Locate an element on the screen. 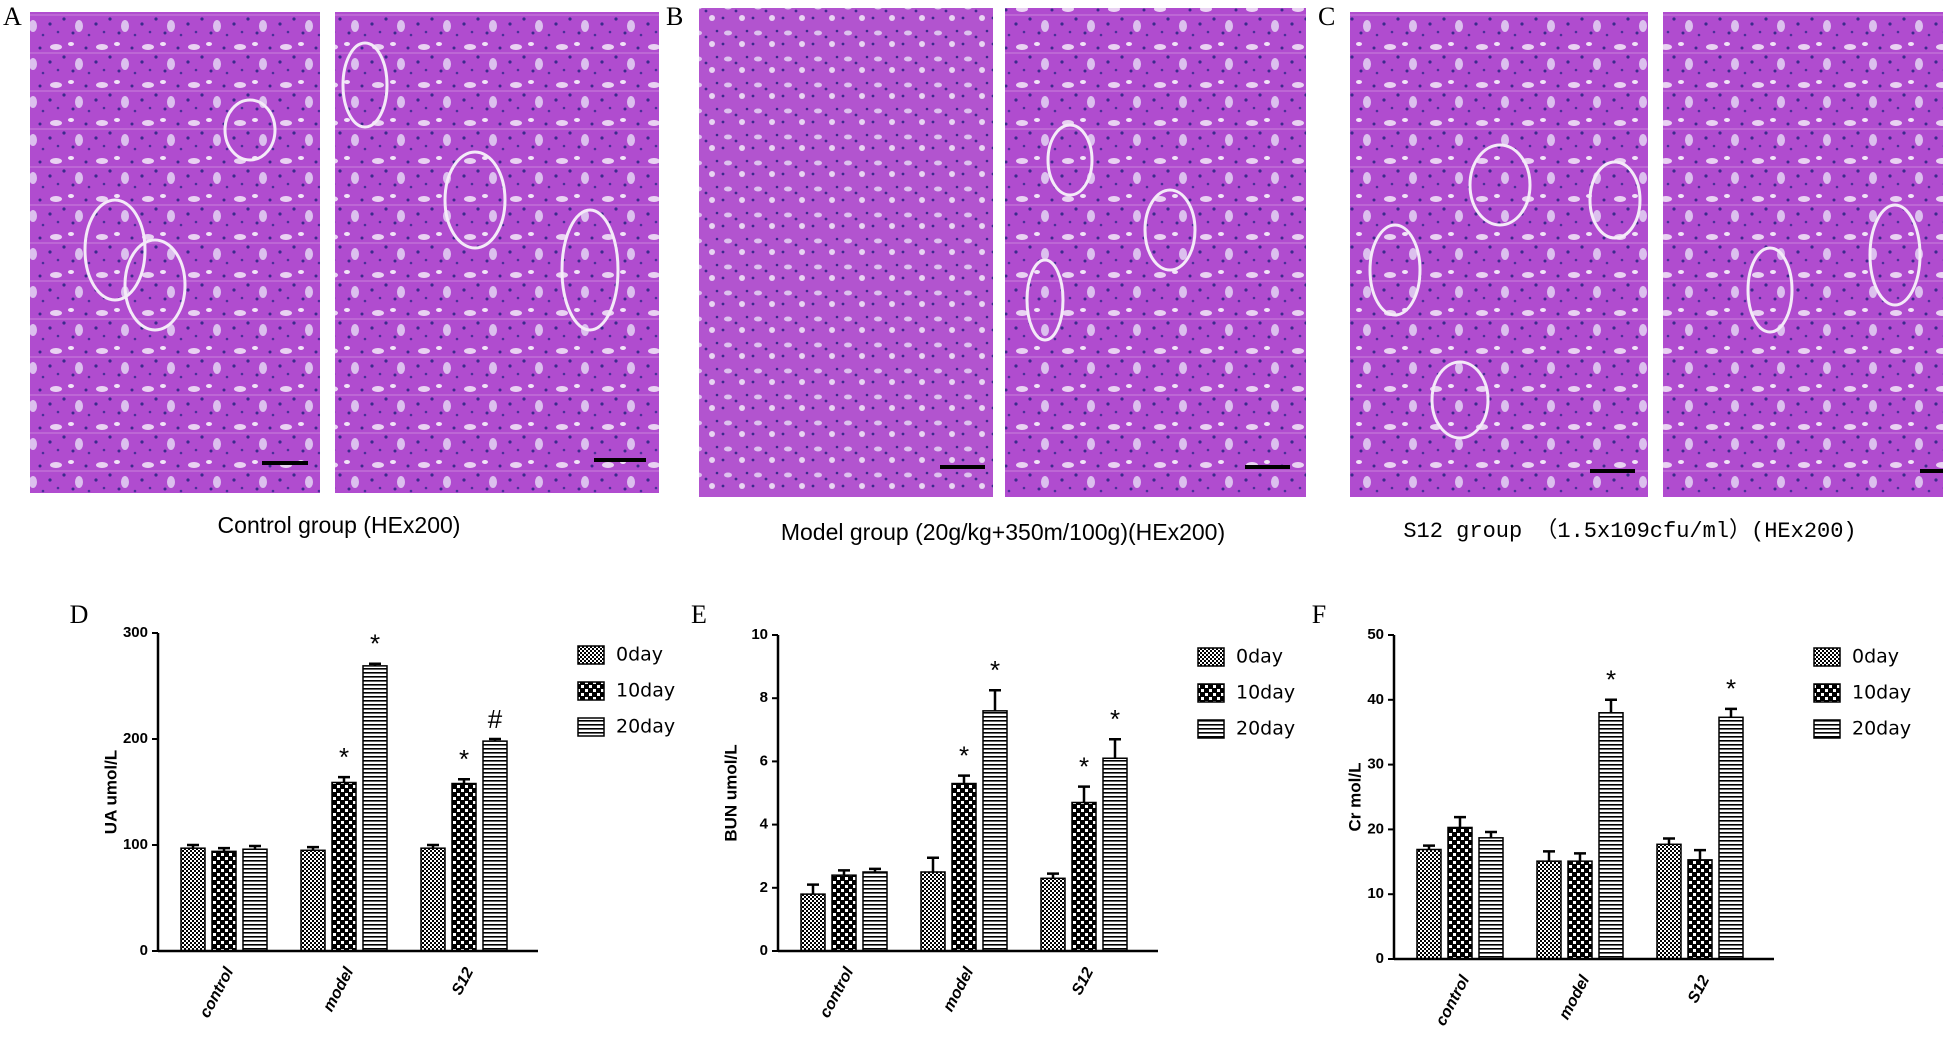 The image size is (1946, 1051). y-tick-label: 40 is located at coordinates (1375, 699).